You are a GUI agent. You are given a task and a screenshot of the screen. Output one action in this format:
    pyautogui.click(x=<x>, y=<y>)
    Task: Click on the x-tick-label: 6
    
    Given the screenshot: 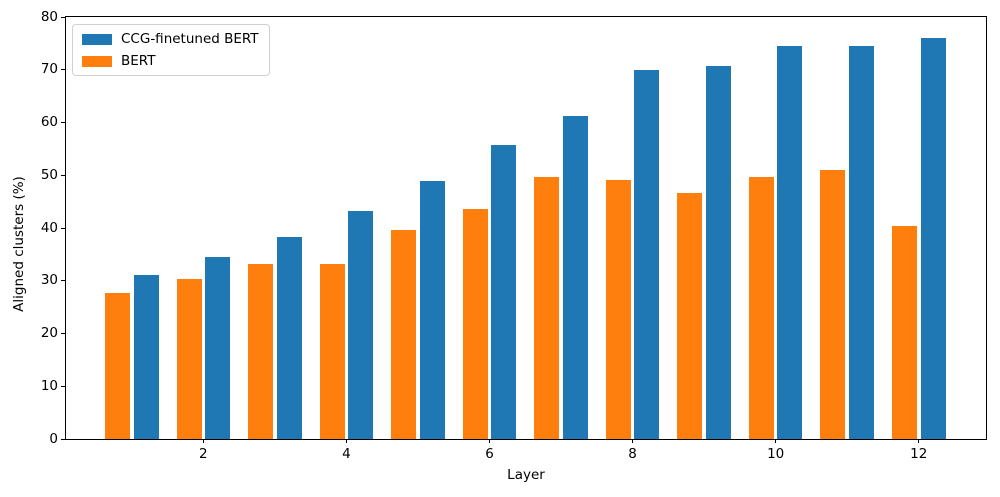 What is the action you would take?
    pyautogui.click(x=489, y=454)
    